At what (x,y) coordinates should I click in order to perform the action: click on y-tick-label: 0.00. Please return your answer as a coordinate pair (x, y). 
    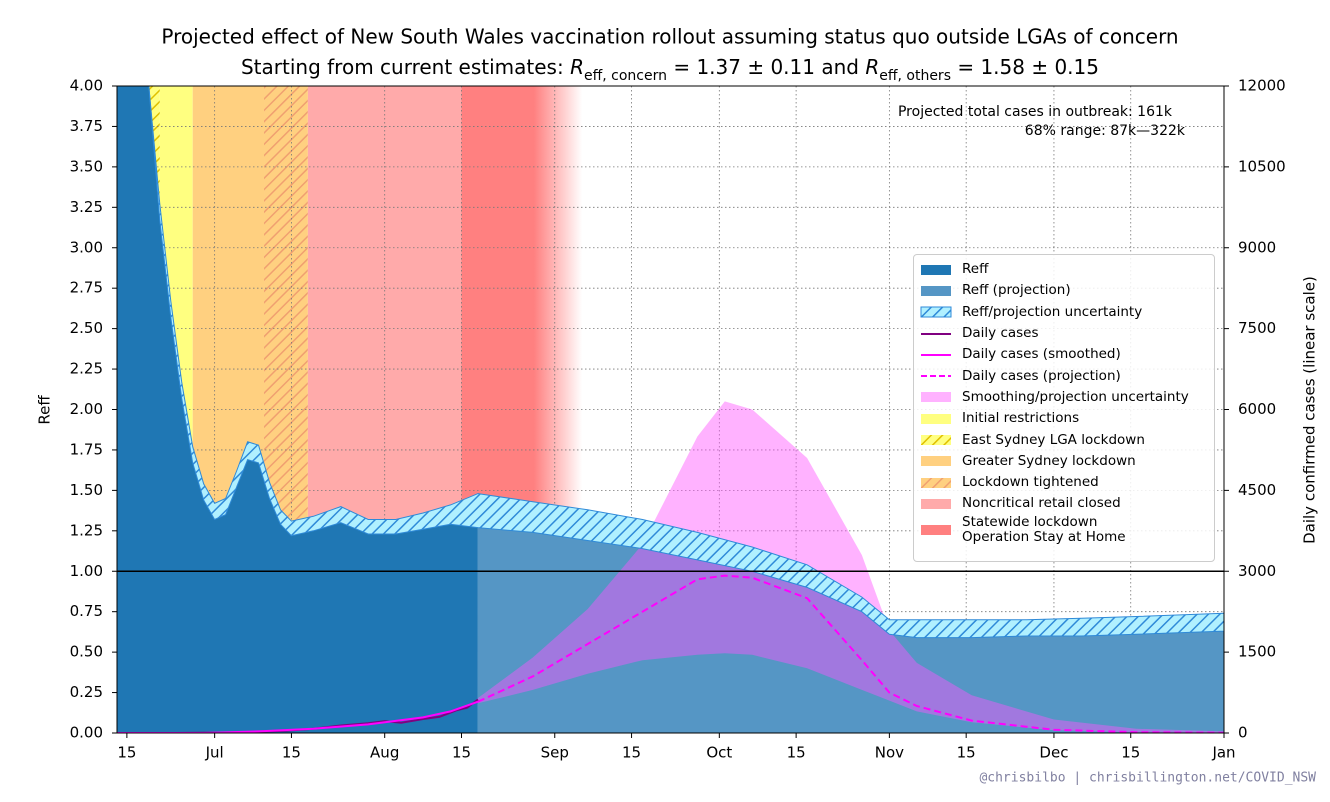
    Looking at the image, I should click on (86, 733).